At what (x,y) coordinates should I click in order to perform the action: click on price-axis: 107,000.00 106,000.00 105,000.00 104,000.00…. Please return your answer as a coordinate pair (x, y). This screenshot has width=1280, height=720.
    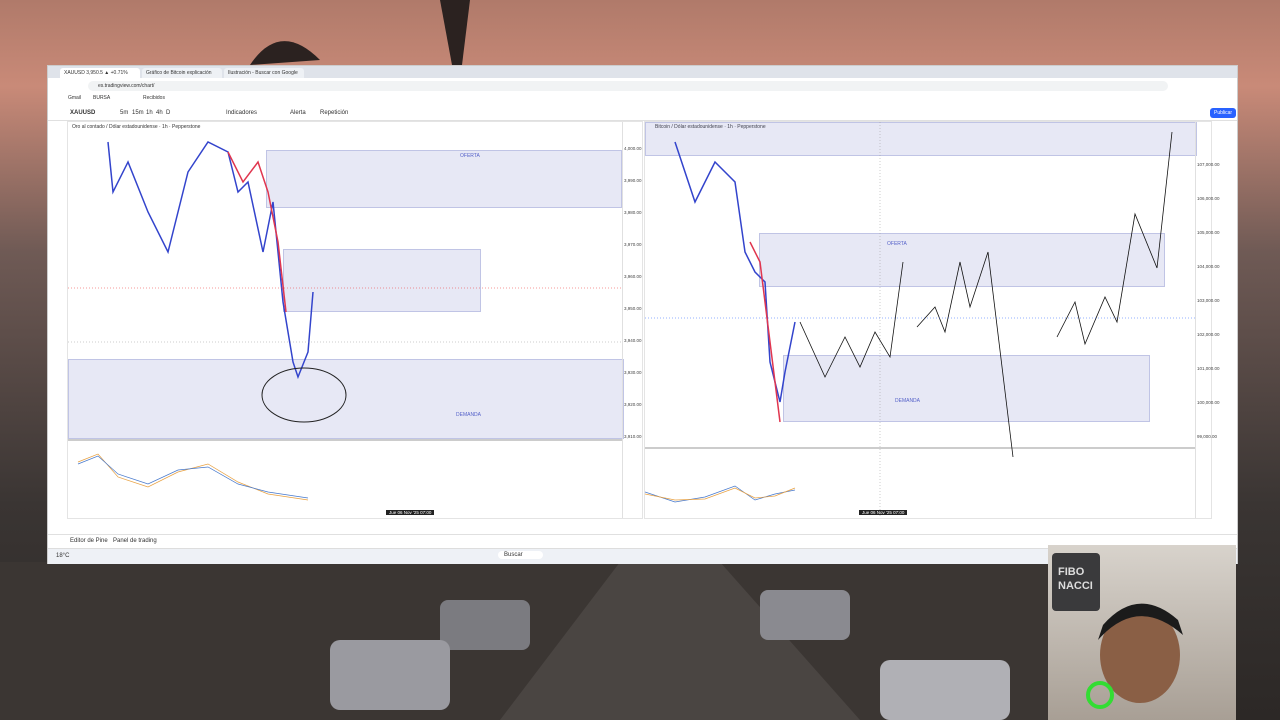
    Looking at the image, I should click on (1207, 320).